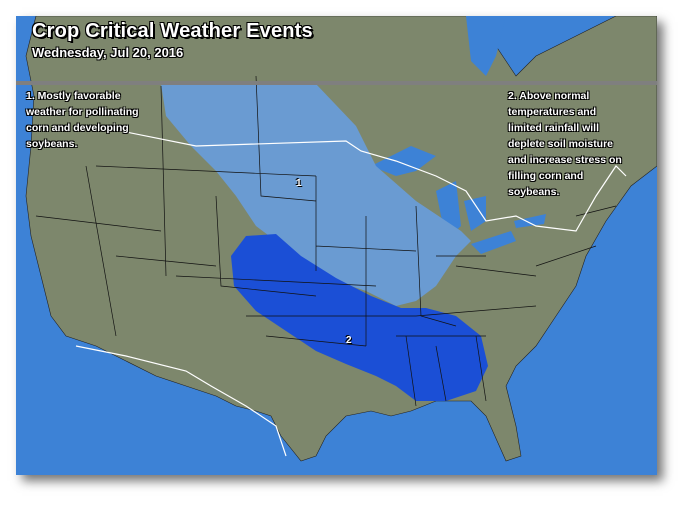  Describe the element at coordinates (336, 83) in the screenshot. I see `header-divider` at that location.